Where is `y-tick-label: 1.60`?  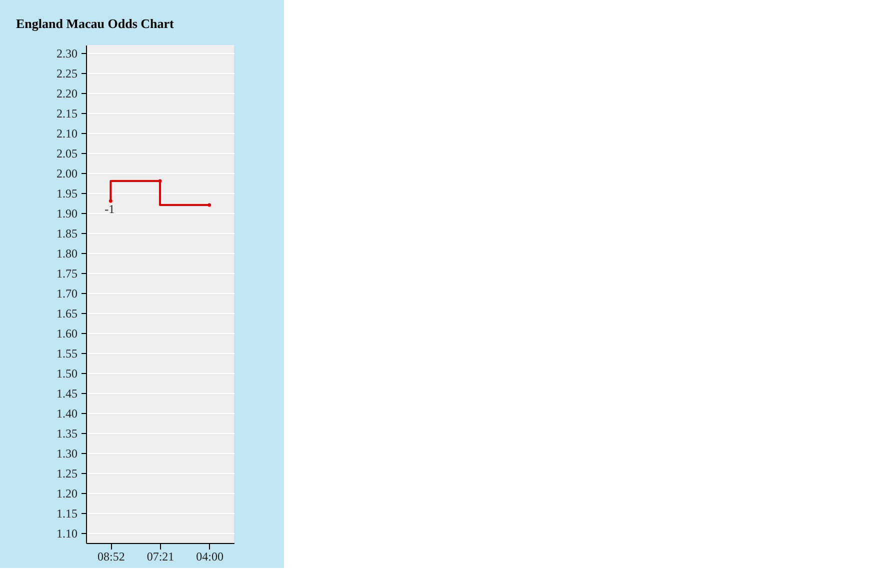
y-tick-label: 1.60 is located at coordinates (67, 333).